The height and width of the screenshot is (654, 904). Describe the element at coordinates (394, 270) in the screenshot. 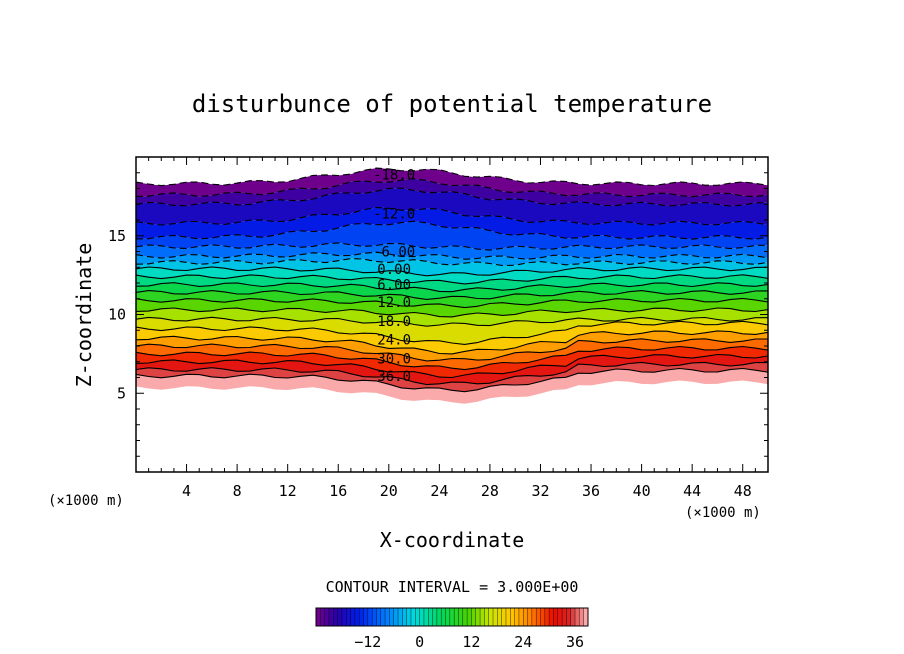

I see `contour-label: 0.00` at that location.